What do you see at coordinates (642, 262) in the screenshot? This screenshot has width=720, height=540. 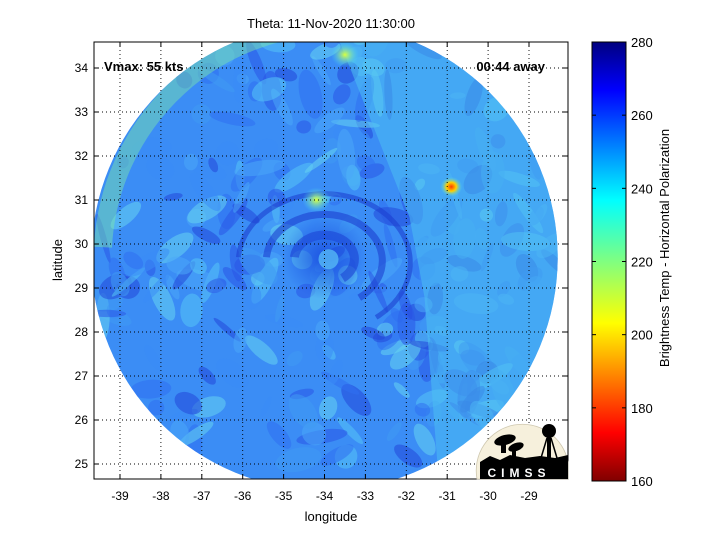 I see `colorbar-tick-label: 220` at bounding box center [642, 262].